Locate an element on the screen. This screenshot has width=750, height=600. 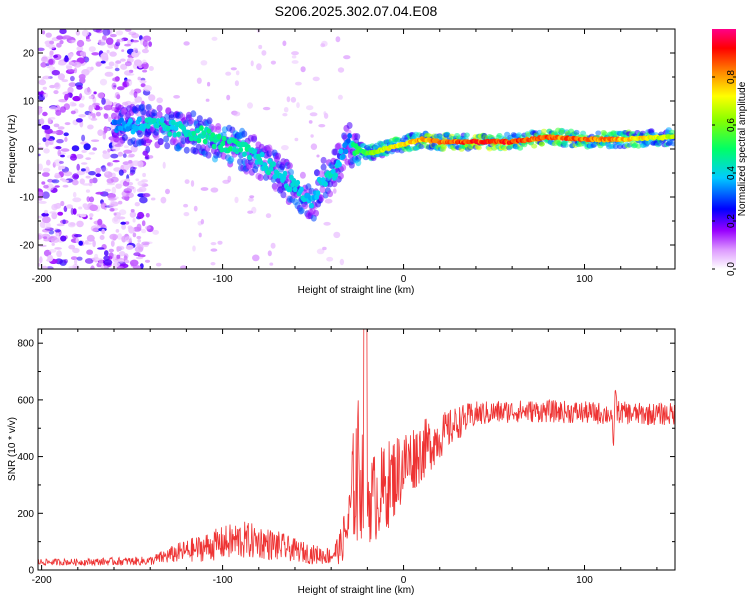
colorbar-label: Normalized spectral amplitude is located at coordinates (742, 148).